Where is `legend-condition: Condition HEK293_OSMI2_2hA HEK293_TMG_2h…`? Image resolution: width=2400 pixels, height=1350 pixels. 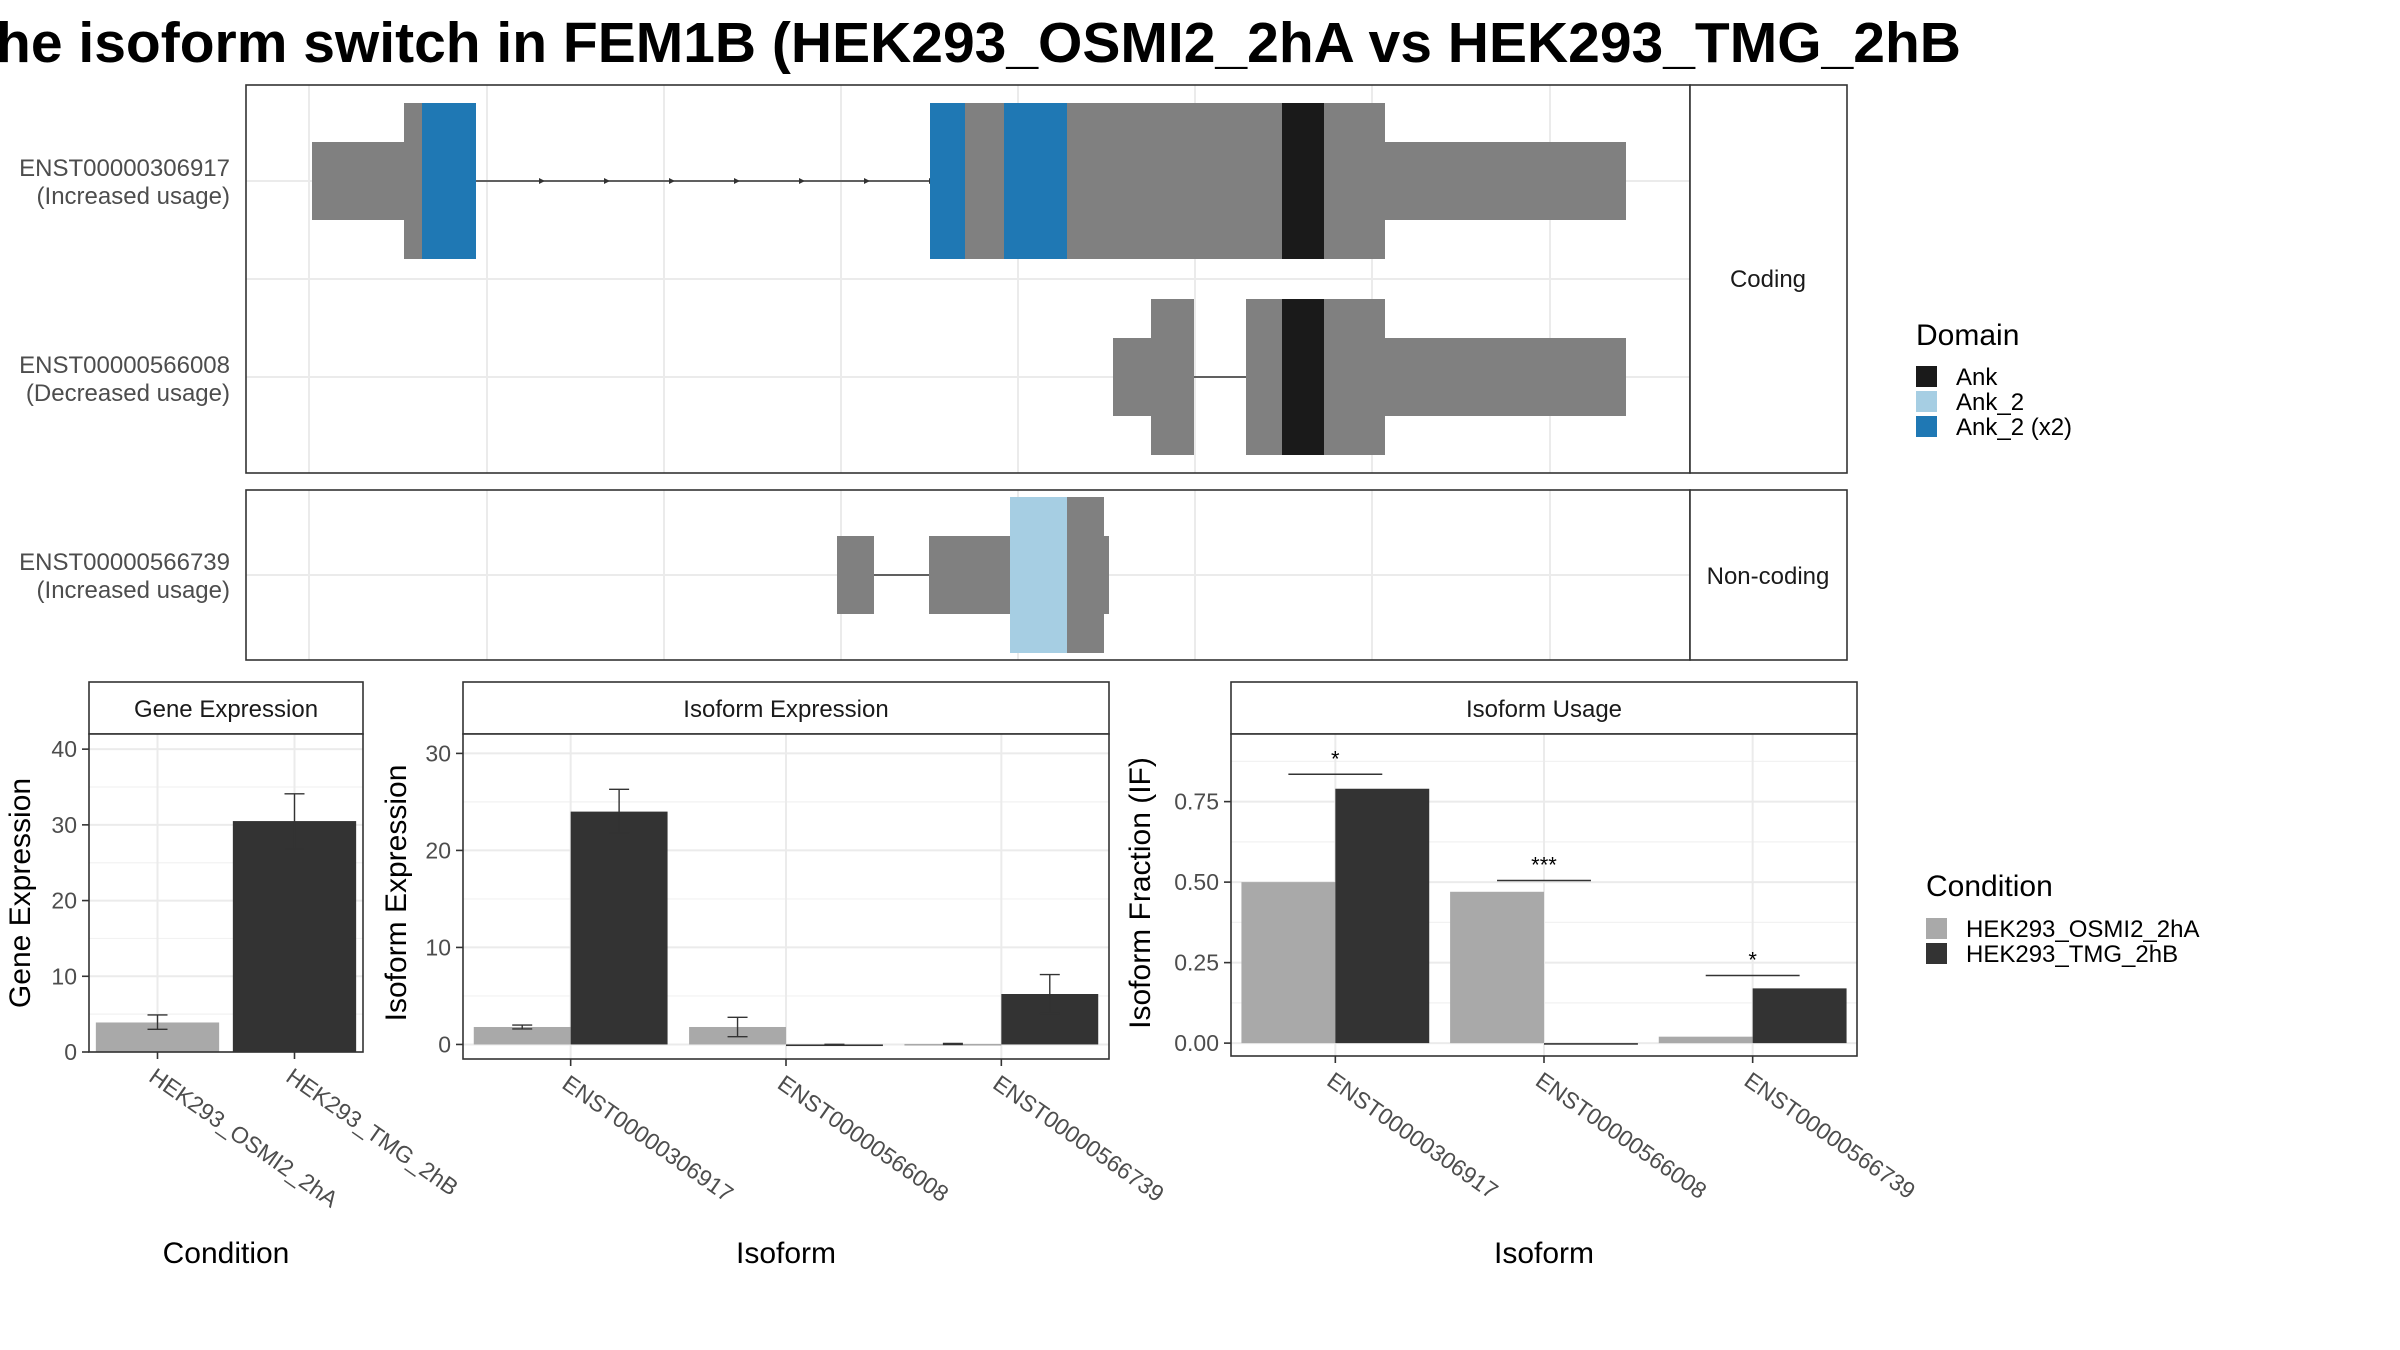
legend-condition: Condition HEK293_OSMI2_2hA HEK293_TMG_2h… is located at coordinates (2062, 919).